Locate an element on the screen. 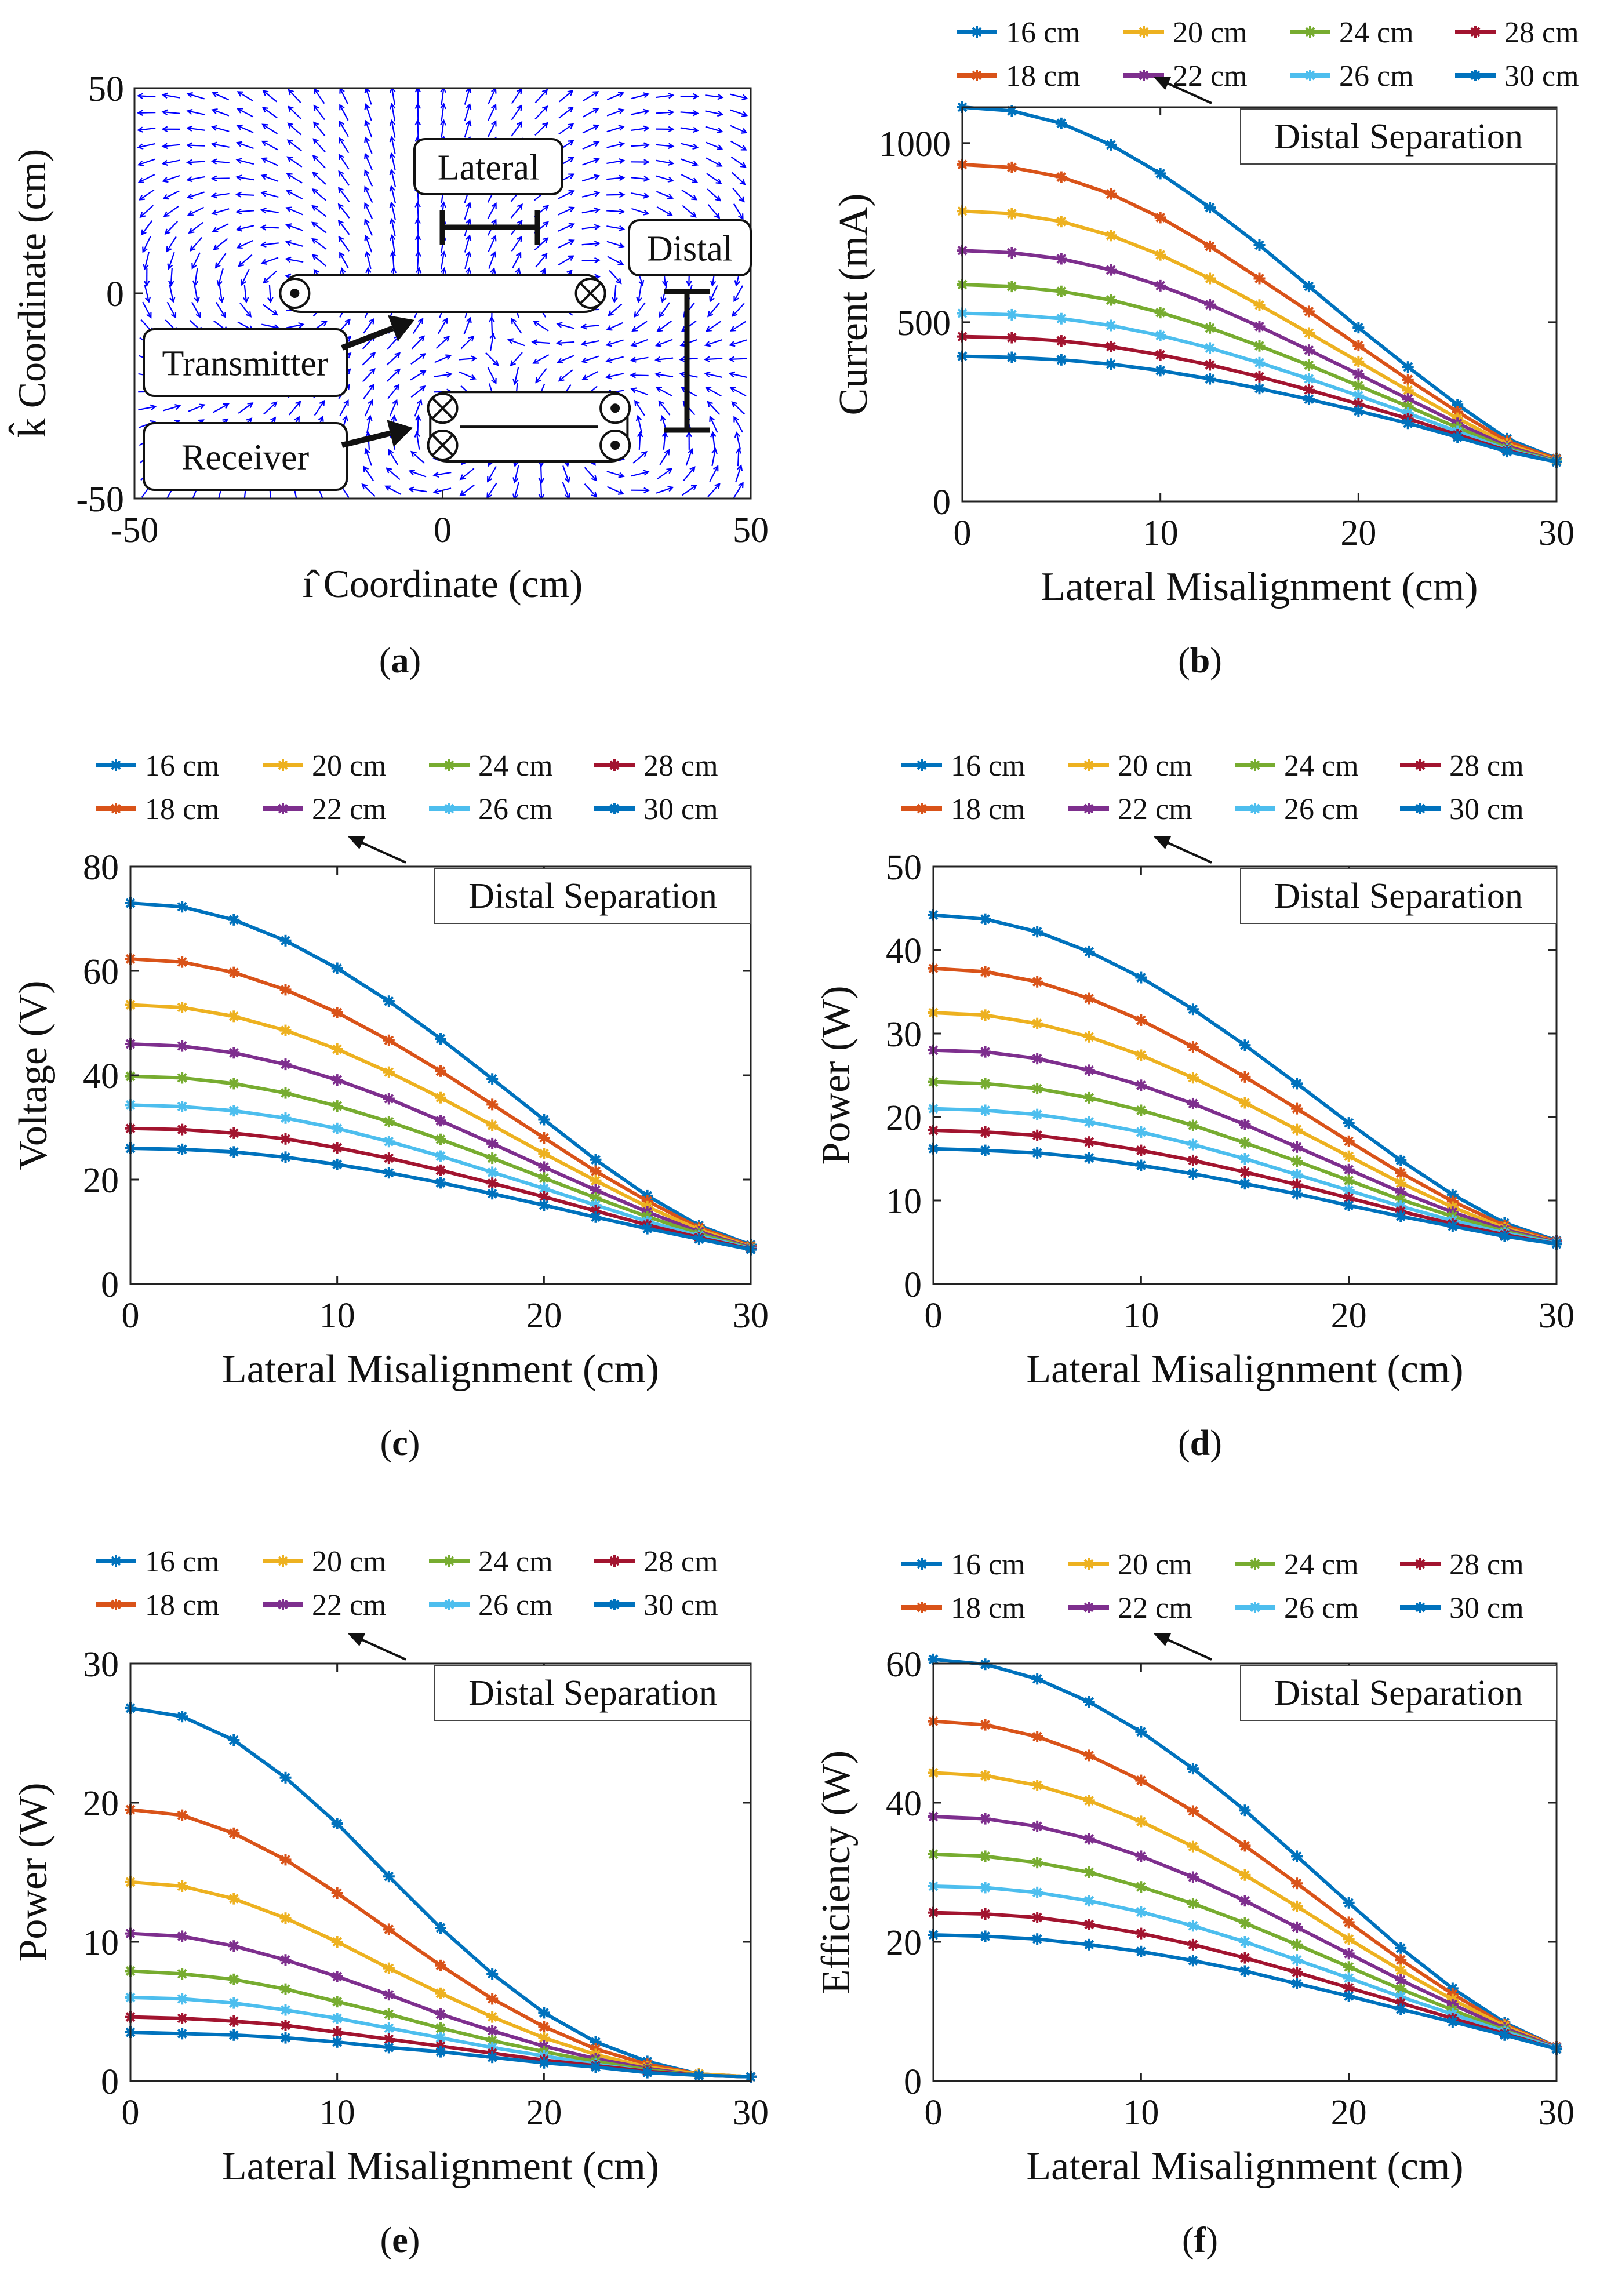  receiver-label-box is located at coordinates (246, 456).